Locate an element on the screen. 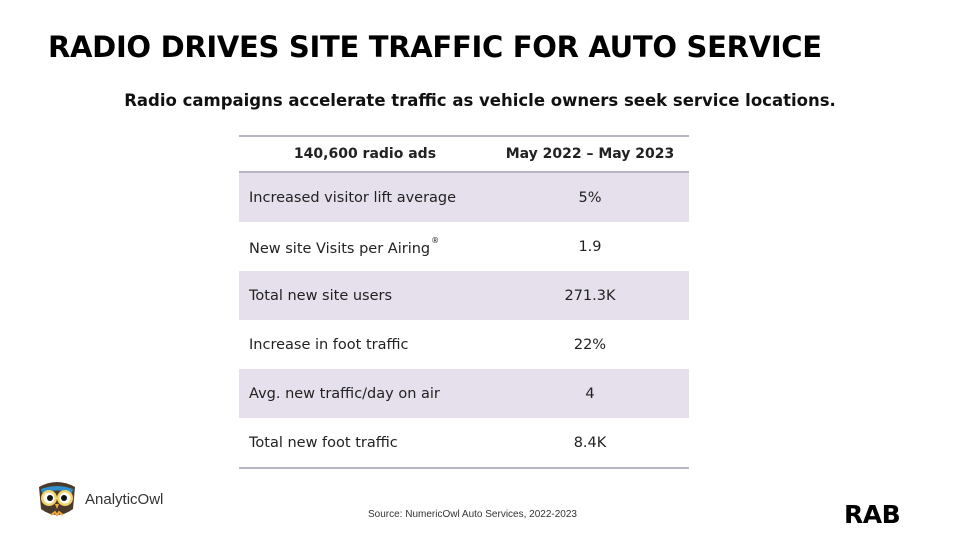 This screenshot has height=540, width=960. row-value: 8.4K is located at coordinates (589, 443).